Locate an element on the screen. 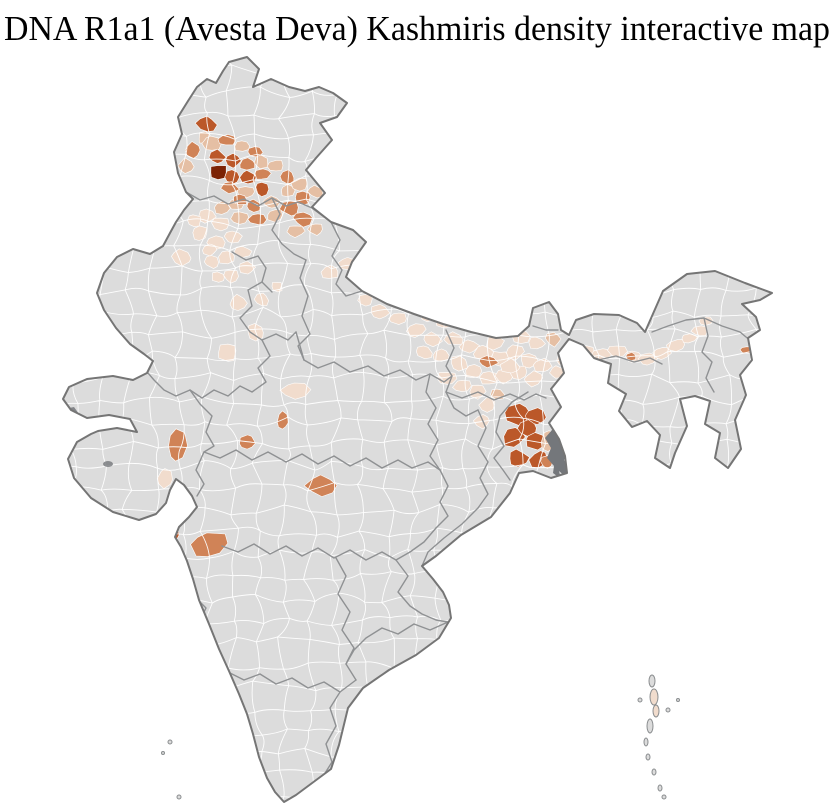  gulf-patch is located at coordinates (108, 464).